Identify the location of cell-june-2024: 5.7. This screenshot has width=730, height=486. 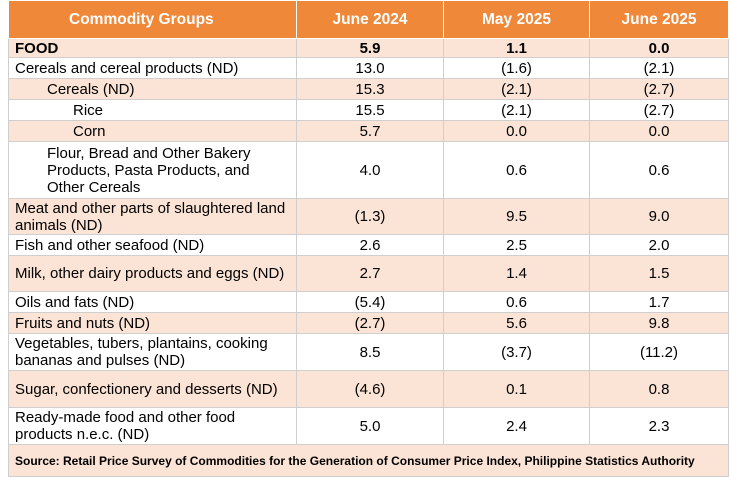
(370, 131).